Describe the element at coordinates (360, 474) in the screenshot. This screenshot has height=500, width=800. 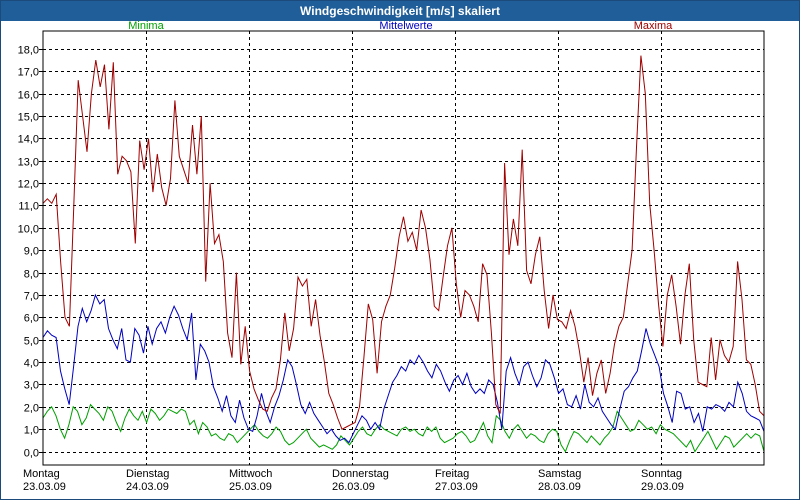
I see `x-tick-day-label: Donnerstag` at that location.